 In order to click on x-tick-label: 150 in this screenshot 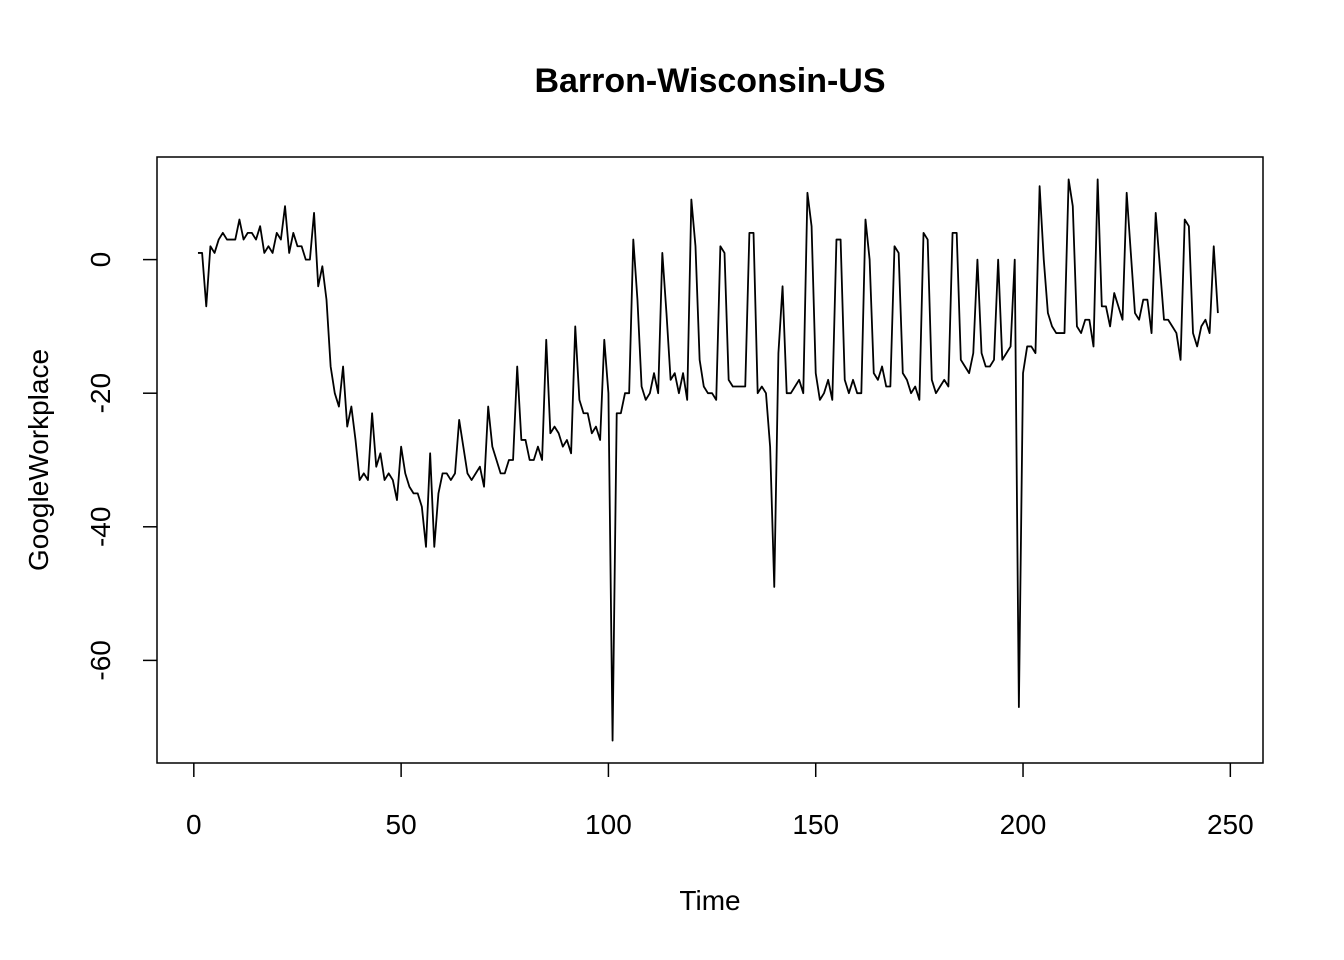, I will do `click(815, 824)`.